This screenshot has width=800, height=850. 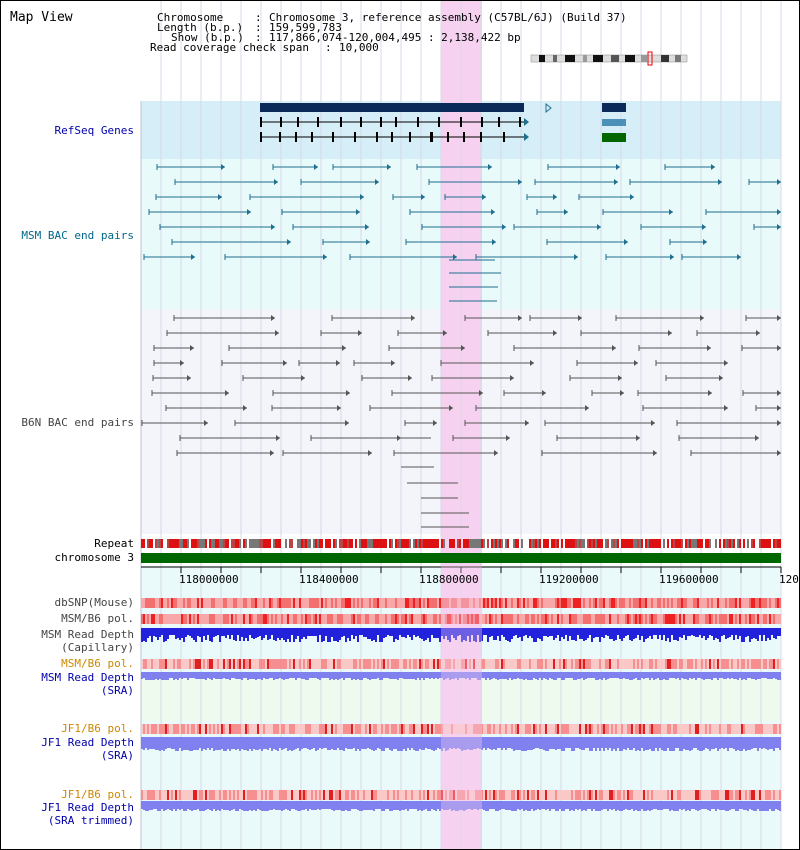 I want to click on gene-arrow, so click(x=548, y=108).